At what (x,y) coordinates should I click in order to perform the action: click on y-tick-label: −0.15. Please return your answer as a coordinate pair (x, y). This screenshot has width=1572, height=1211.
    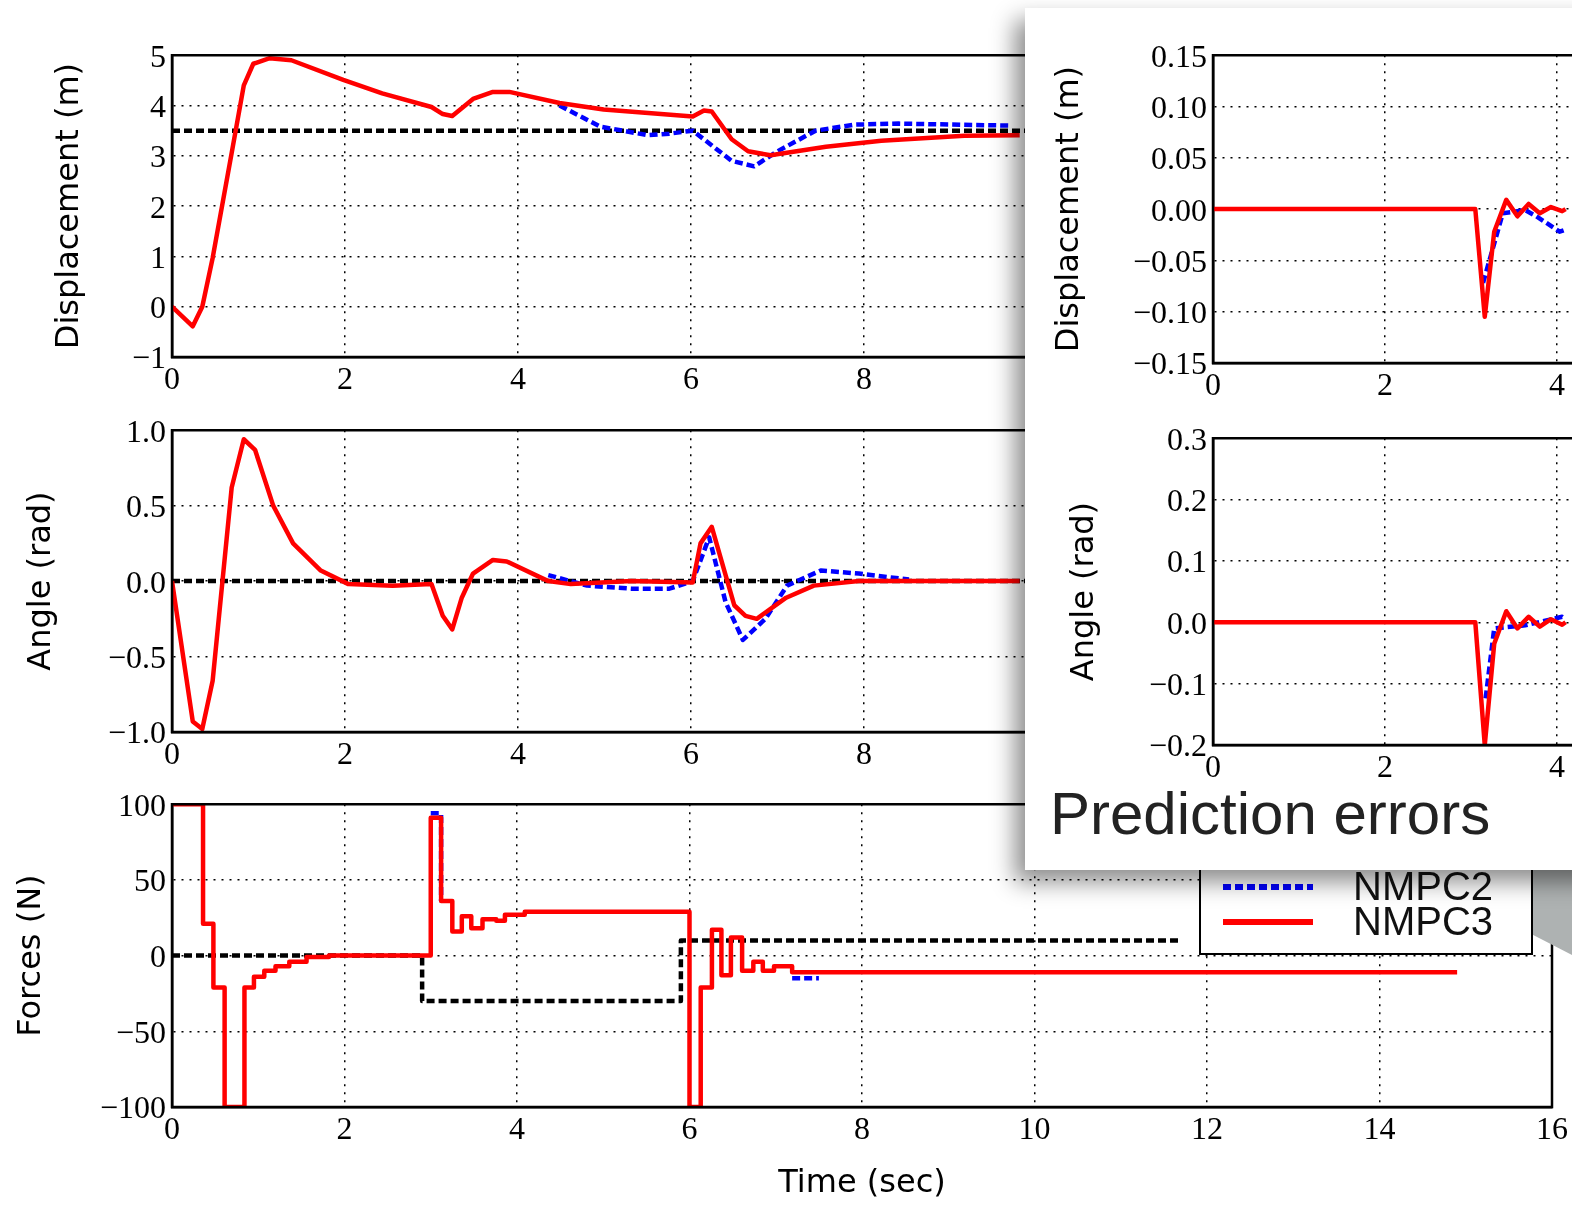
    Looking at the image, I should click on (1169, 363).